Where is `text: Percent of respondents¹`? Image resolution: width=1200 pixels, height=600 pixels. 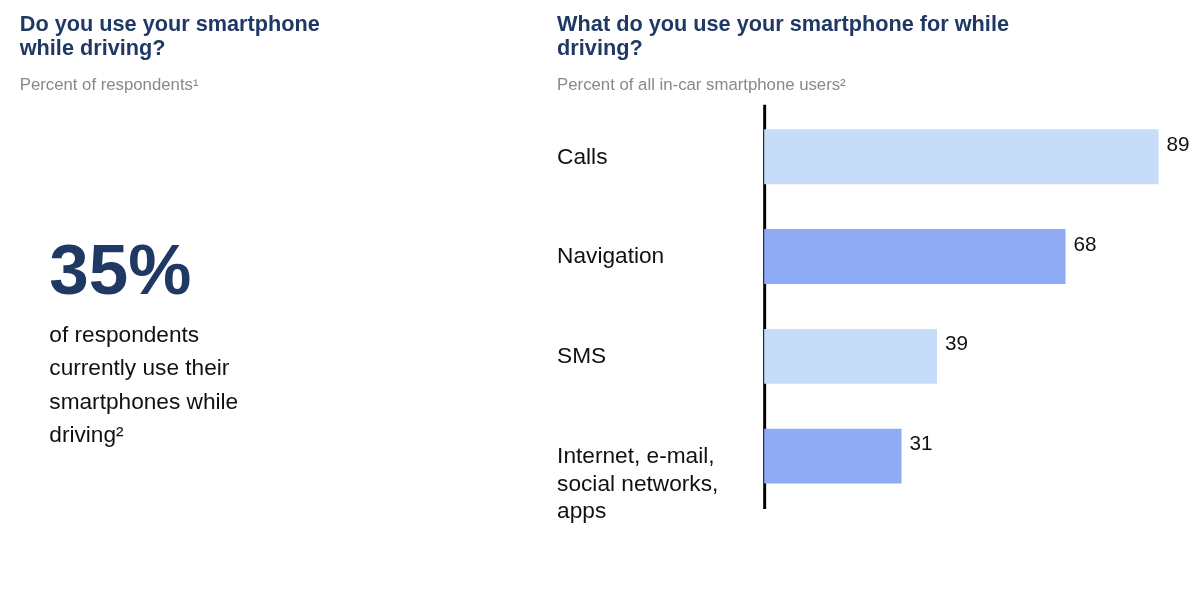 text: Percent of respondents¹ is located at coordinates (109, 85).